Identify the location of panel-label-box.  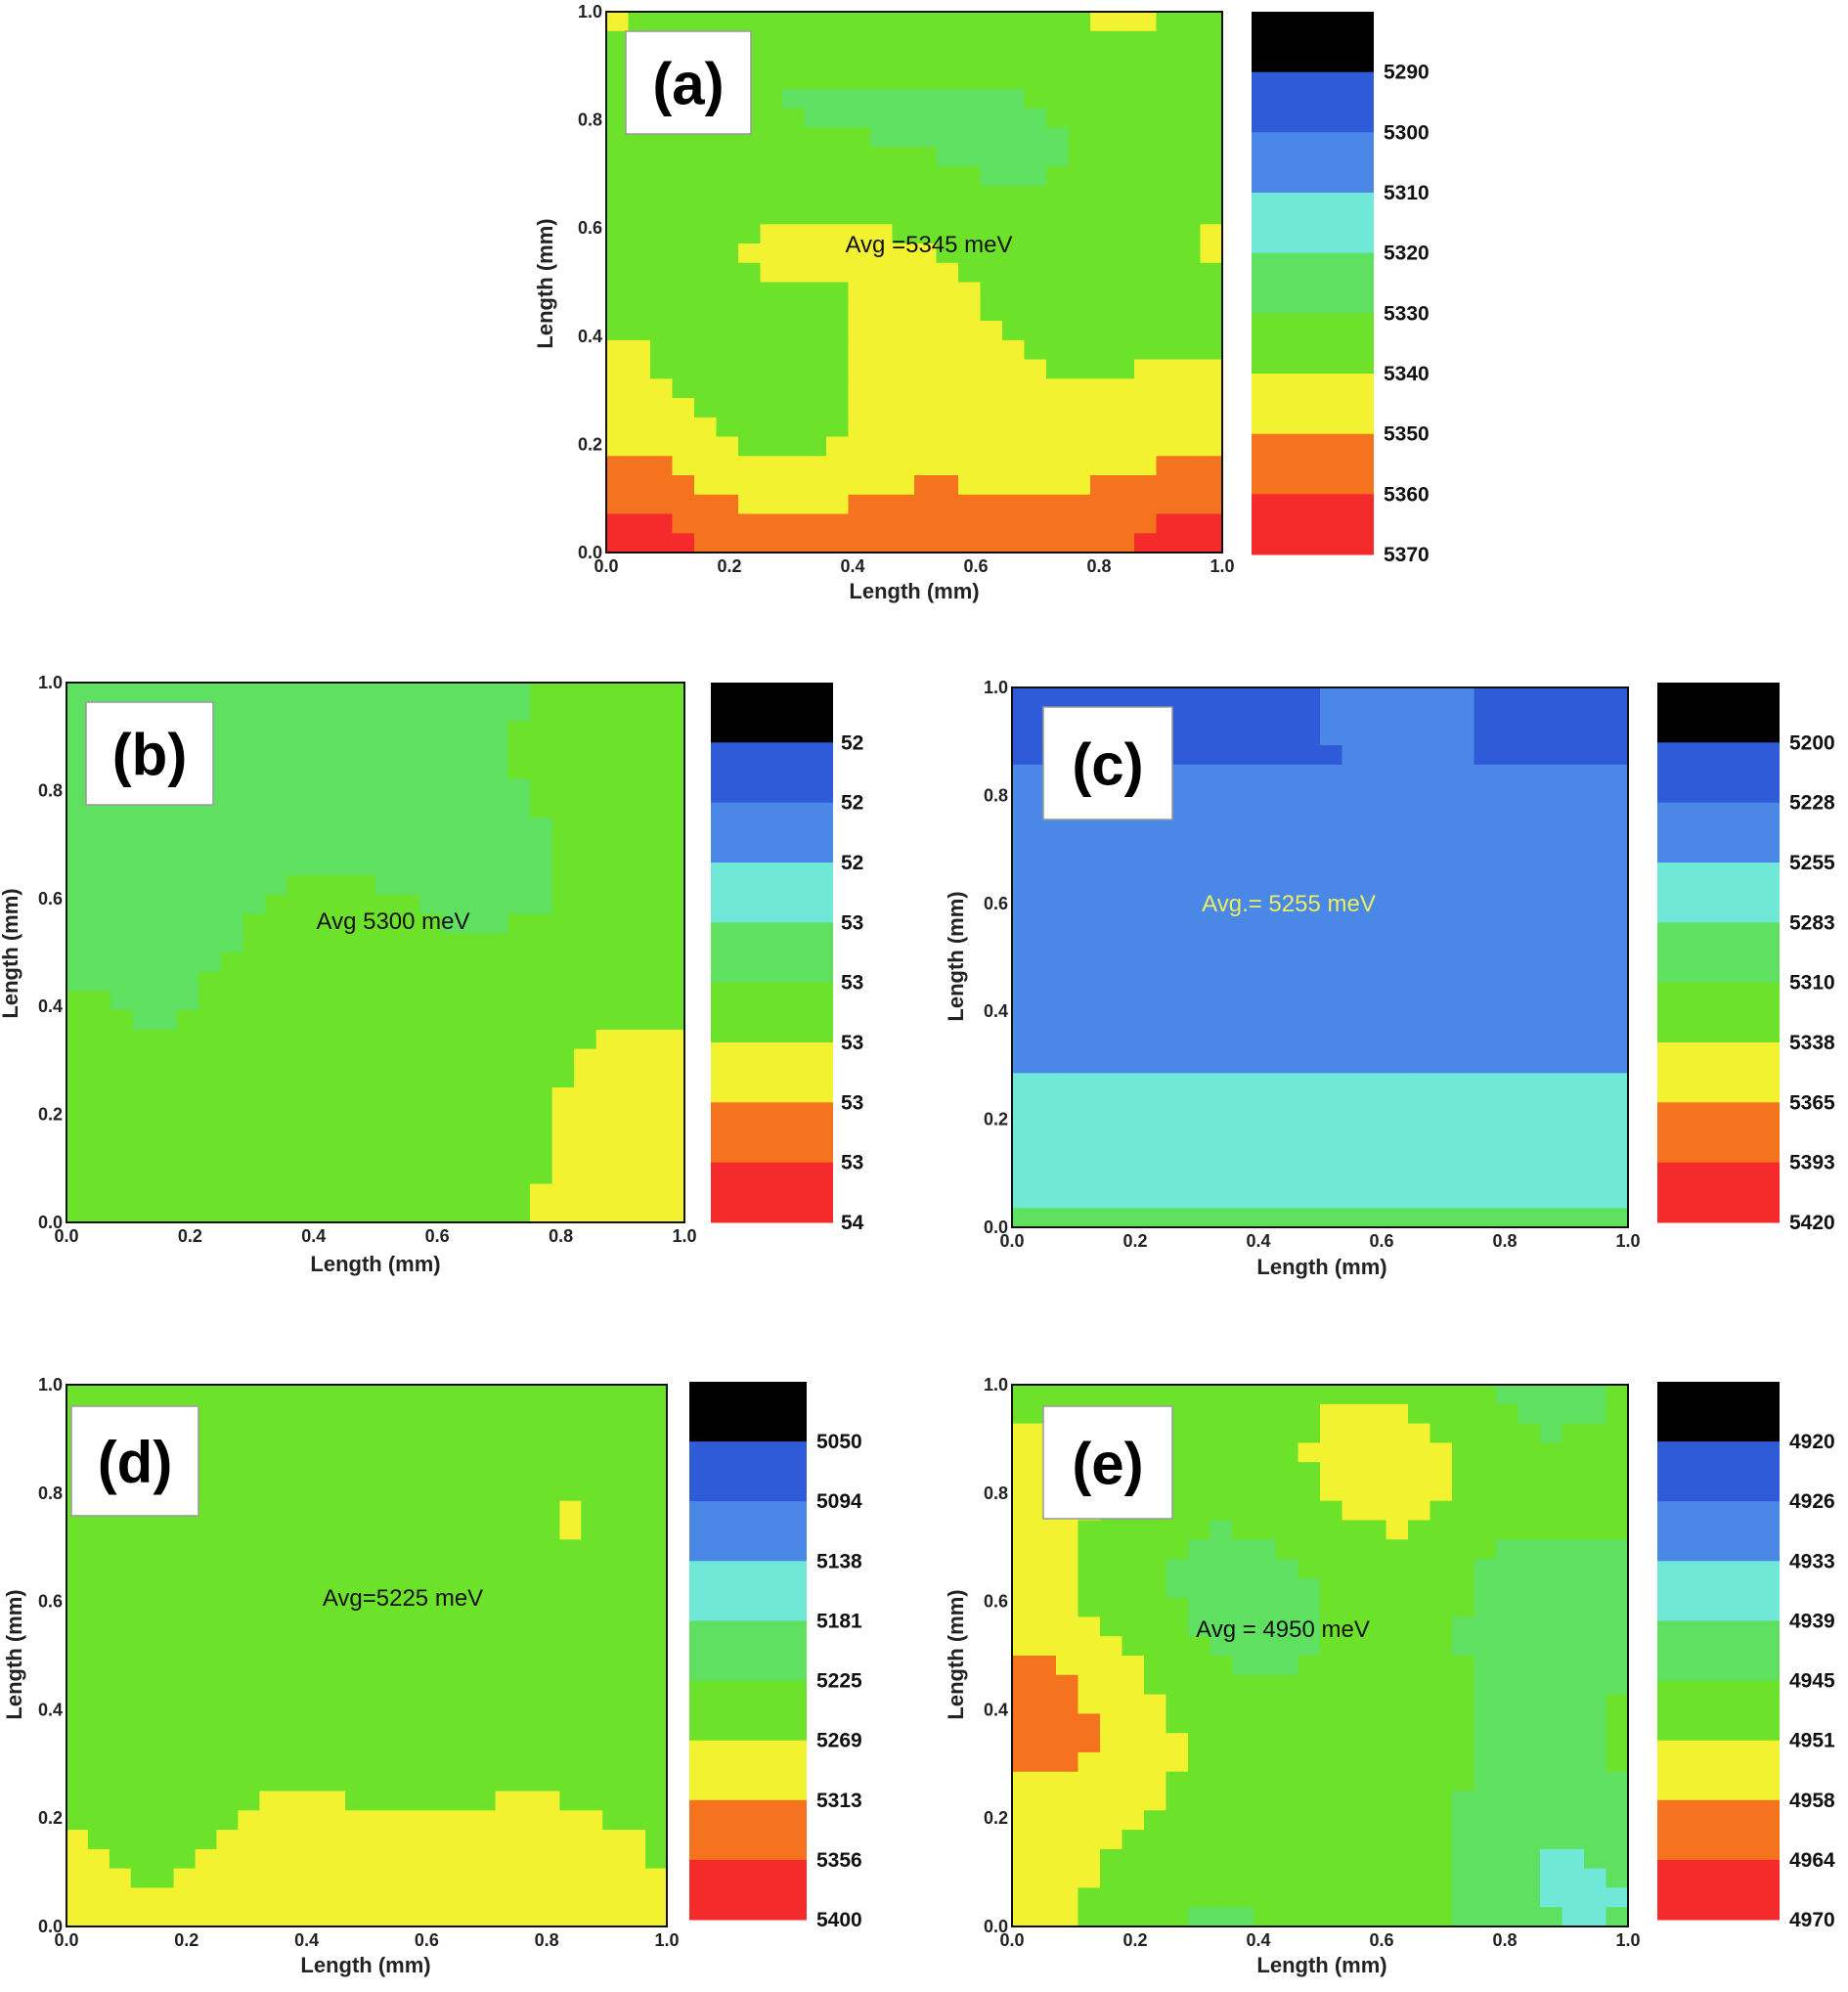
(149, 753).